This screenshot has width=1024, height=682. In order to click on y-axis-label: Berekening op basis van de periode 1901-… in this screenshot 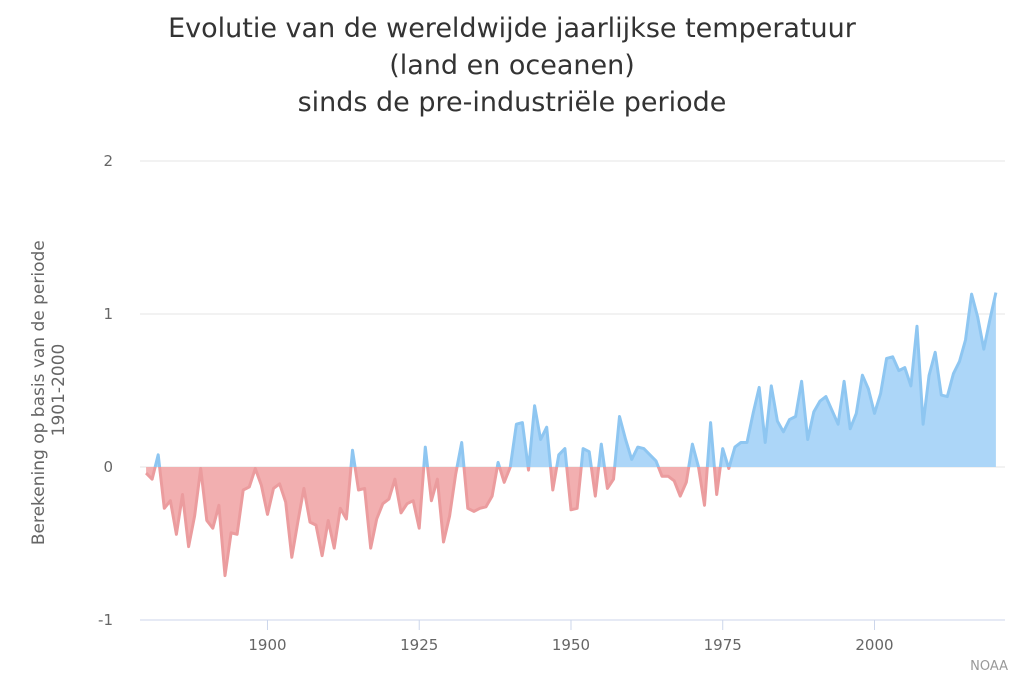, I will do `click(49, 390)`.